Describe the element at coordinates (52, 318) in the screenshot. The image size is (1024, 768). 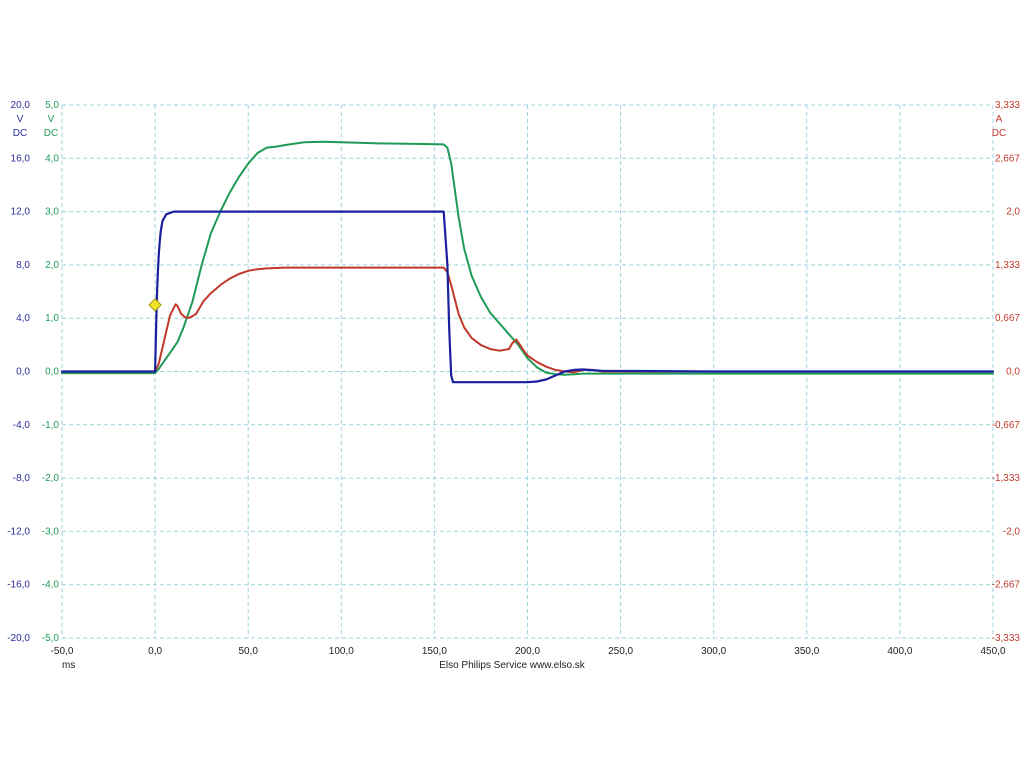
I see `green-axis-tick-label: 1,0` at that location.